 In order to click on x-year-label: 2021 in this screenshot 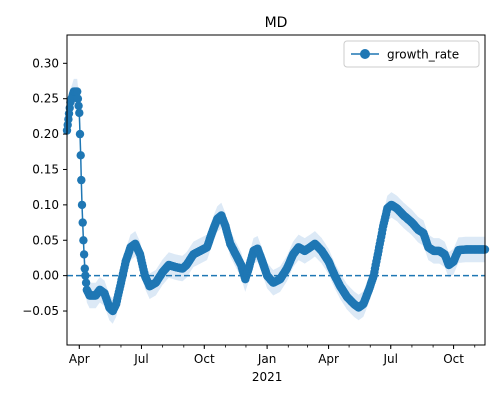, I will do `click(267, 377)`.